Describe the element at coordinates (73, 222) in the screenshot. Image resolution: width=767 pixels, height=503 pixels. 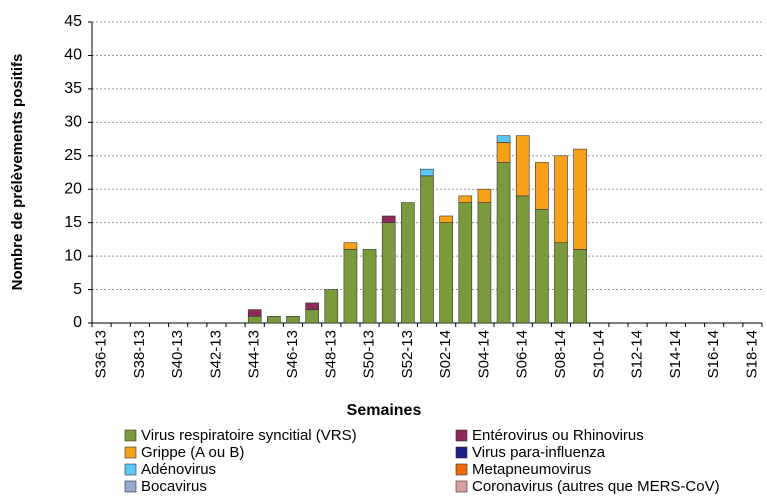
I see `y-tick-label: 15` at that location.